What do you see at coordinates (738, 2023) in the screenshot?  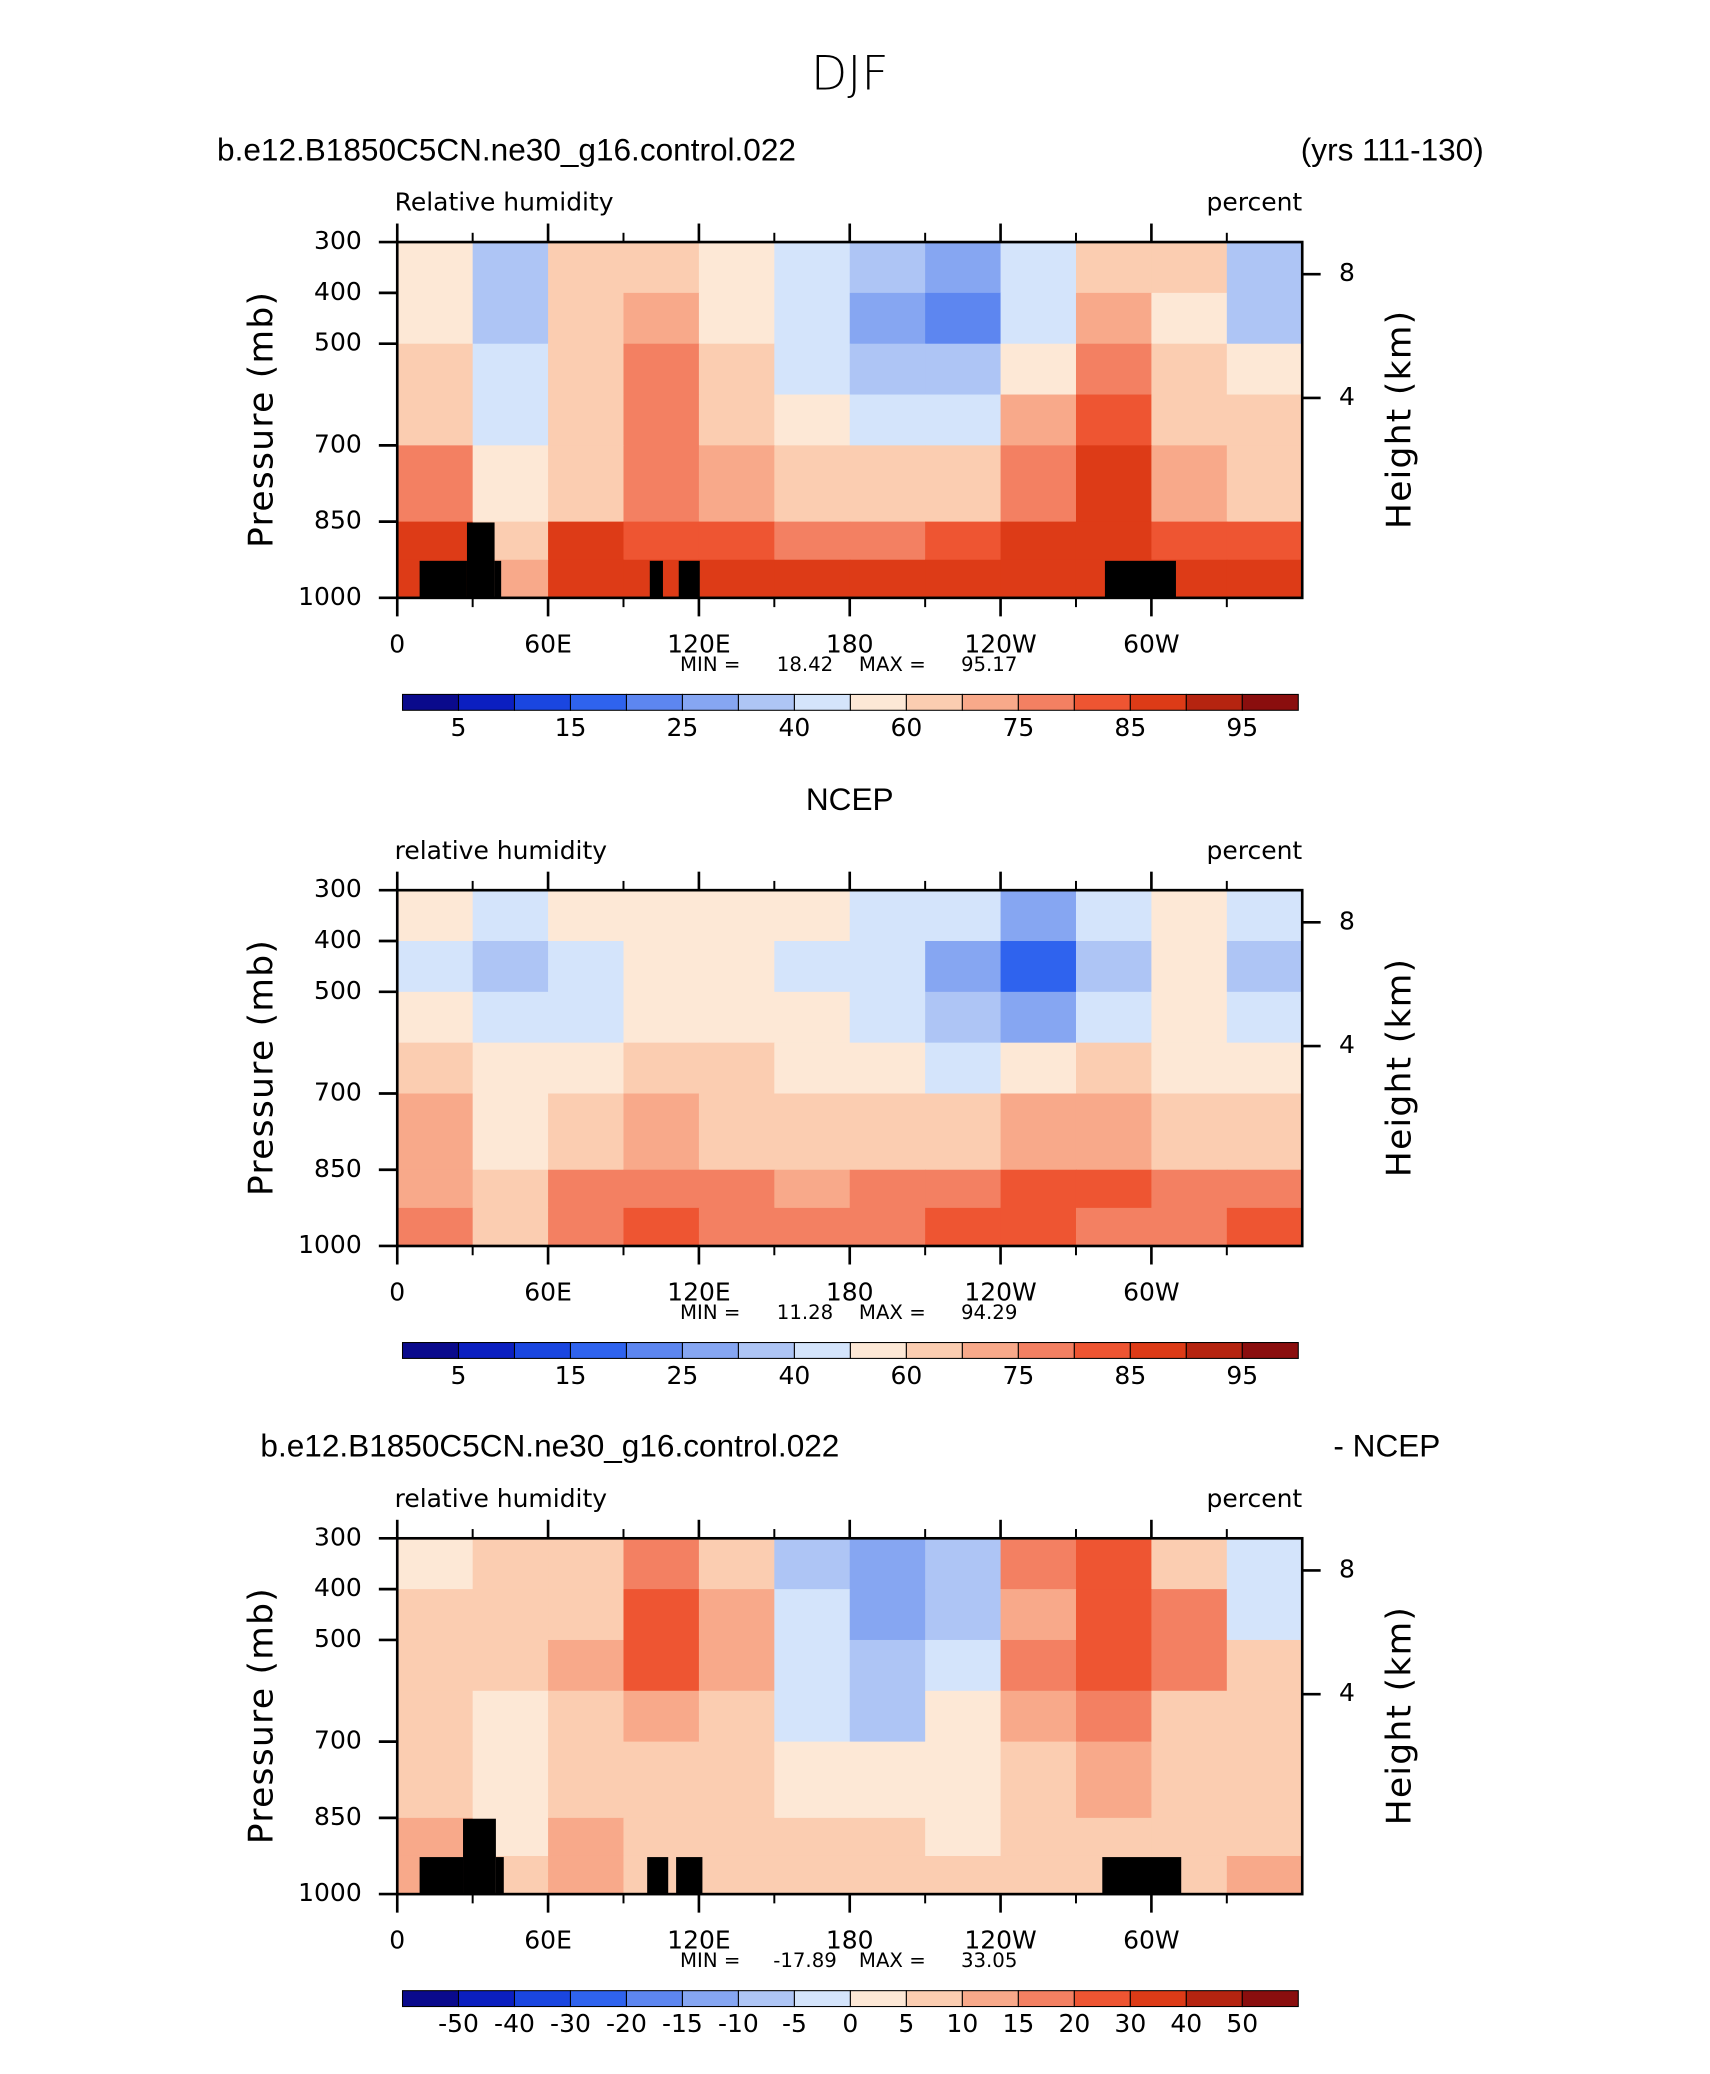 I see `colorbar-label: -10` at bounding box center [738, 2023].